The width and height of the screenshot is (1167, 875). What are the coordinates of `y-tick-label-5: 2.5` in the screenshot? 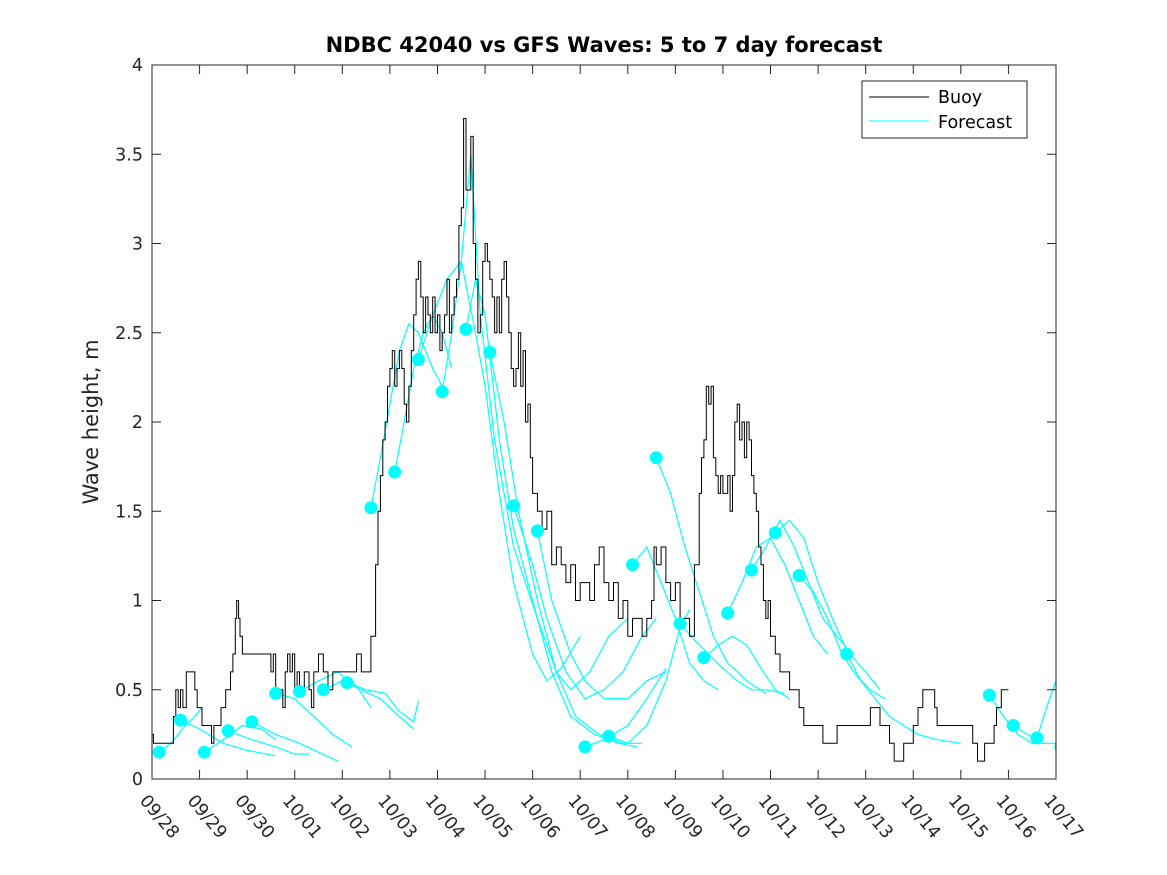 It's located at (129, 334).